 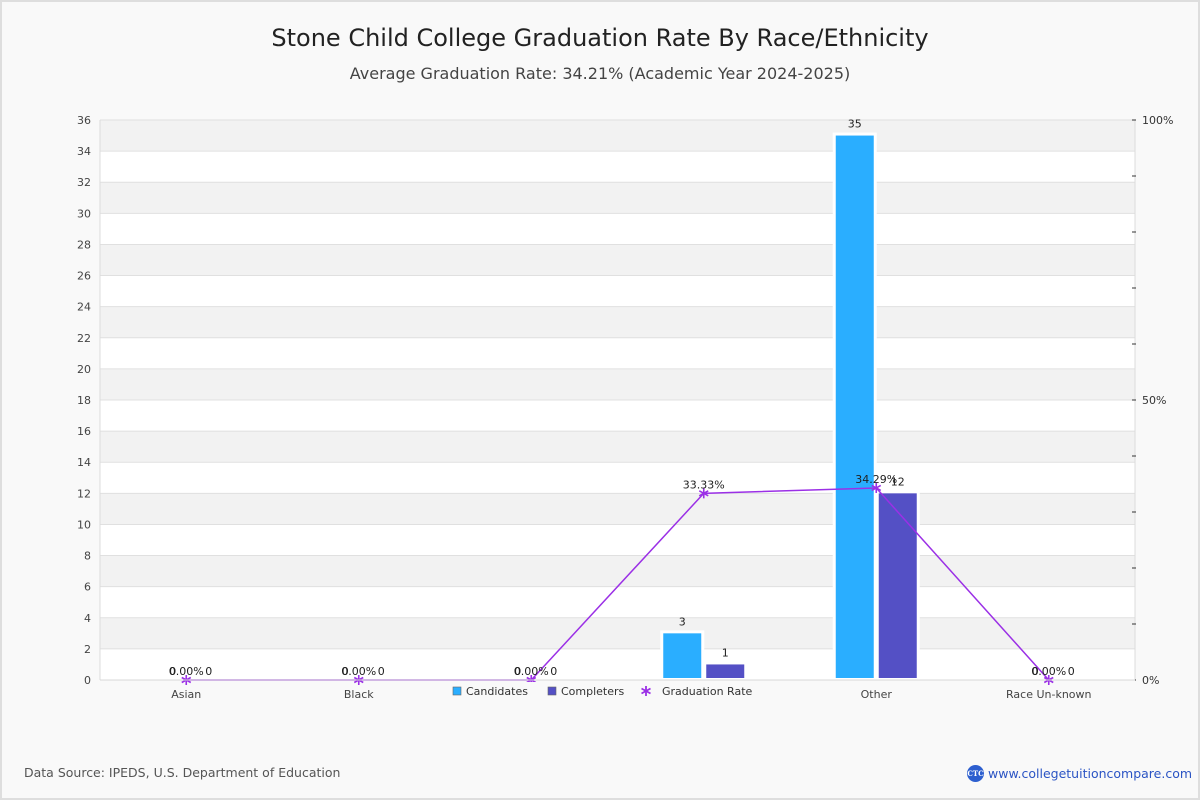 I want to click on legend-label: Candidates, so click(x=497, y=691).